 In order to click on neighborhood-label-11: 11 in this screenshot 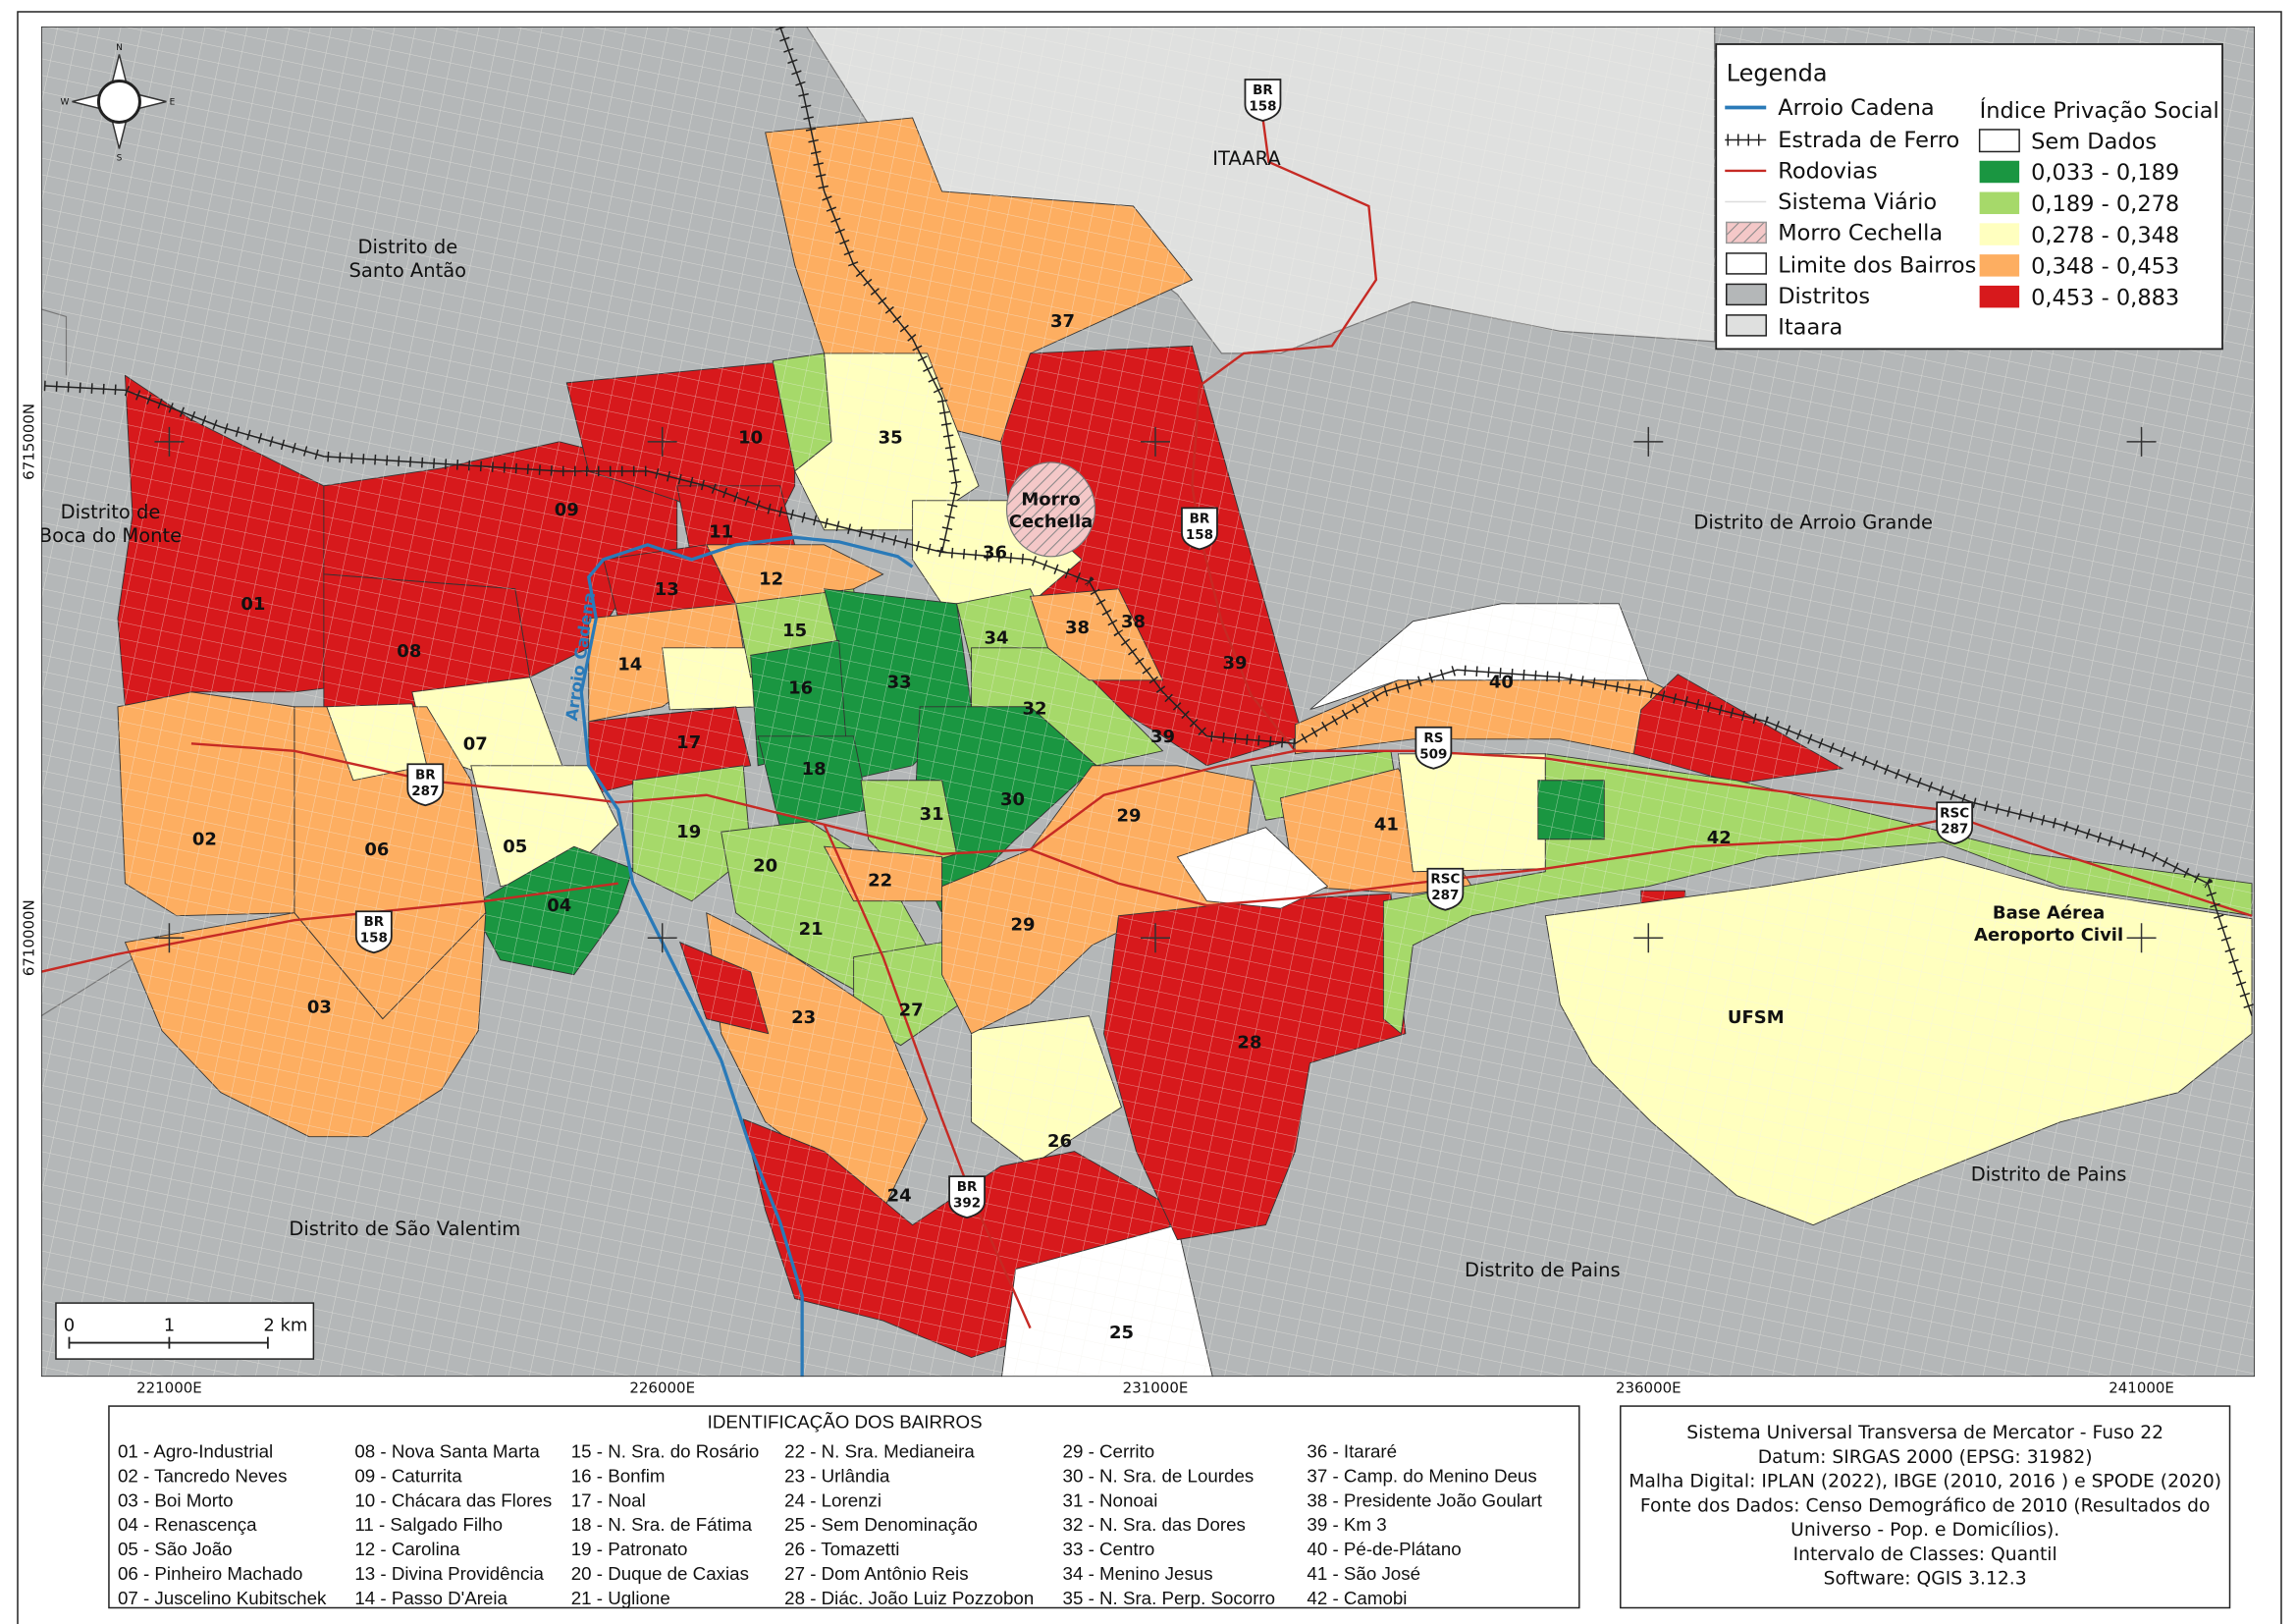, I will do `click(721, 531)`.